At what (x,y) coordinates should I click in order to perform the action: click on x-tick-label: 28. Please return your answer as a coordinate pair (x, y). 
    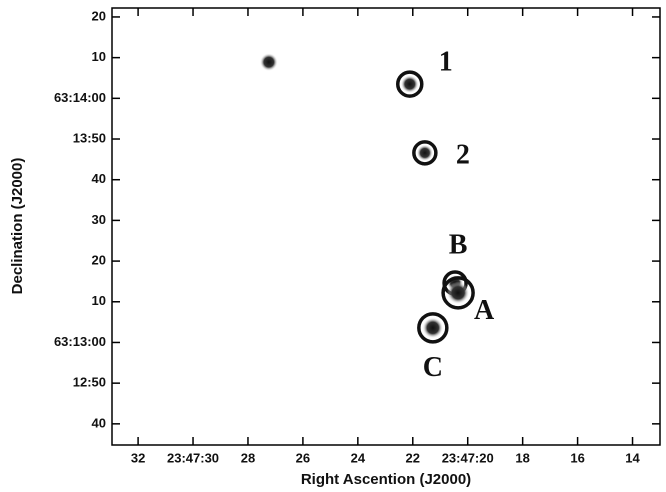
    Looking at the image, I should click on (248, 457).